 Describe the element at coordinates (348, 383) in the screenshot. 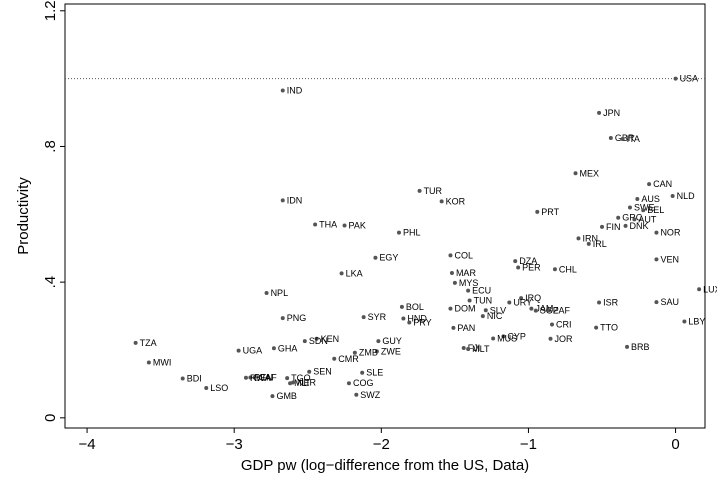

I see `point-cog` at that location.